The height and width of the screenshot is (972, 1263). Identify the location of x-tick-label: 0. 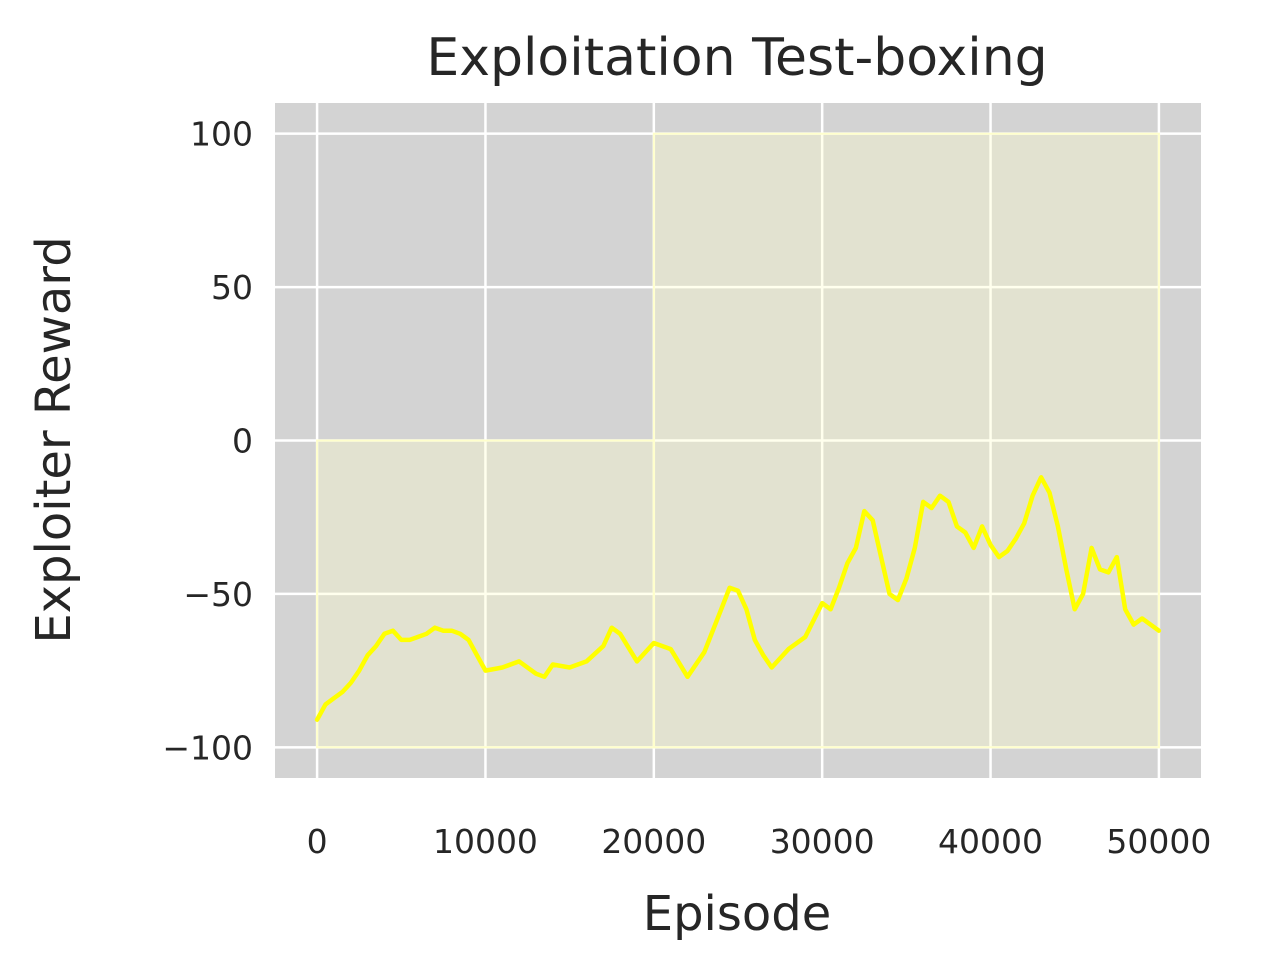
(317, 841).